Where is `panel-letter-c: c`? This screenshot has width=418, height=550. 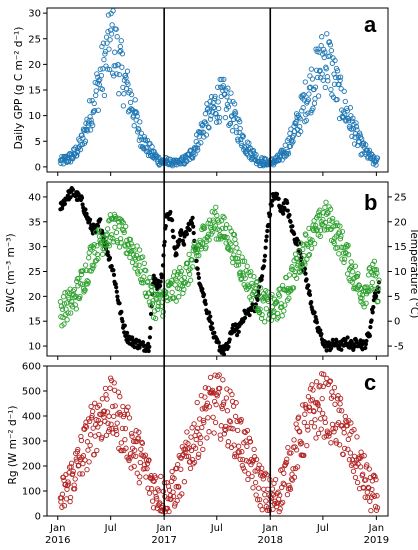
panel-letter-c: c is located at coordinates (370, 382).